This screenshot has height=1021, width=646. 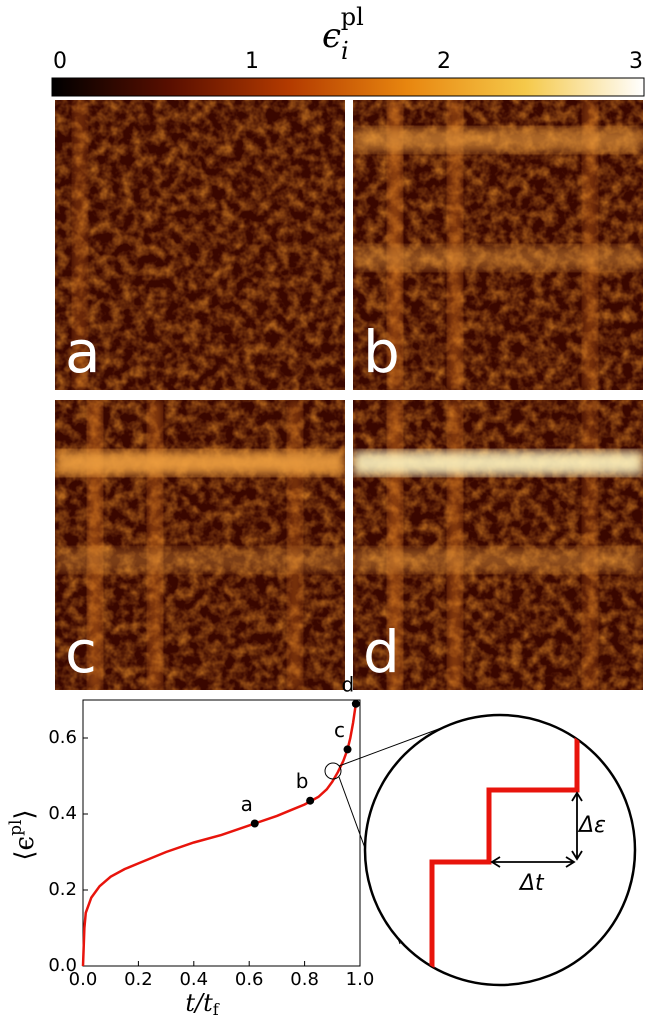 I want to click on title-sup: pl, so click(x=352, y=17).